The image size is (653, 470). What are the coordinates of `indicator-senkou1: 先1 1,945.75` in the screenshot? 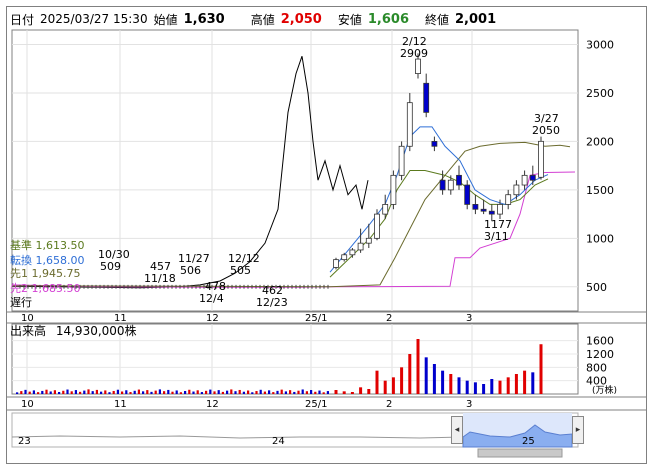 It's located at (45, 274).